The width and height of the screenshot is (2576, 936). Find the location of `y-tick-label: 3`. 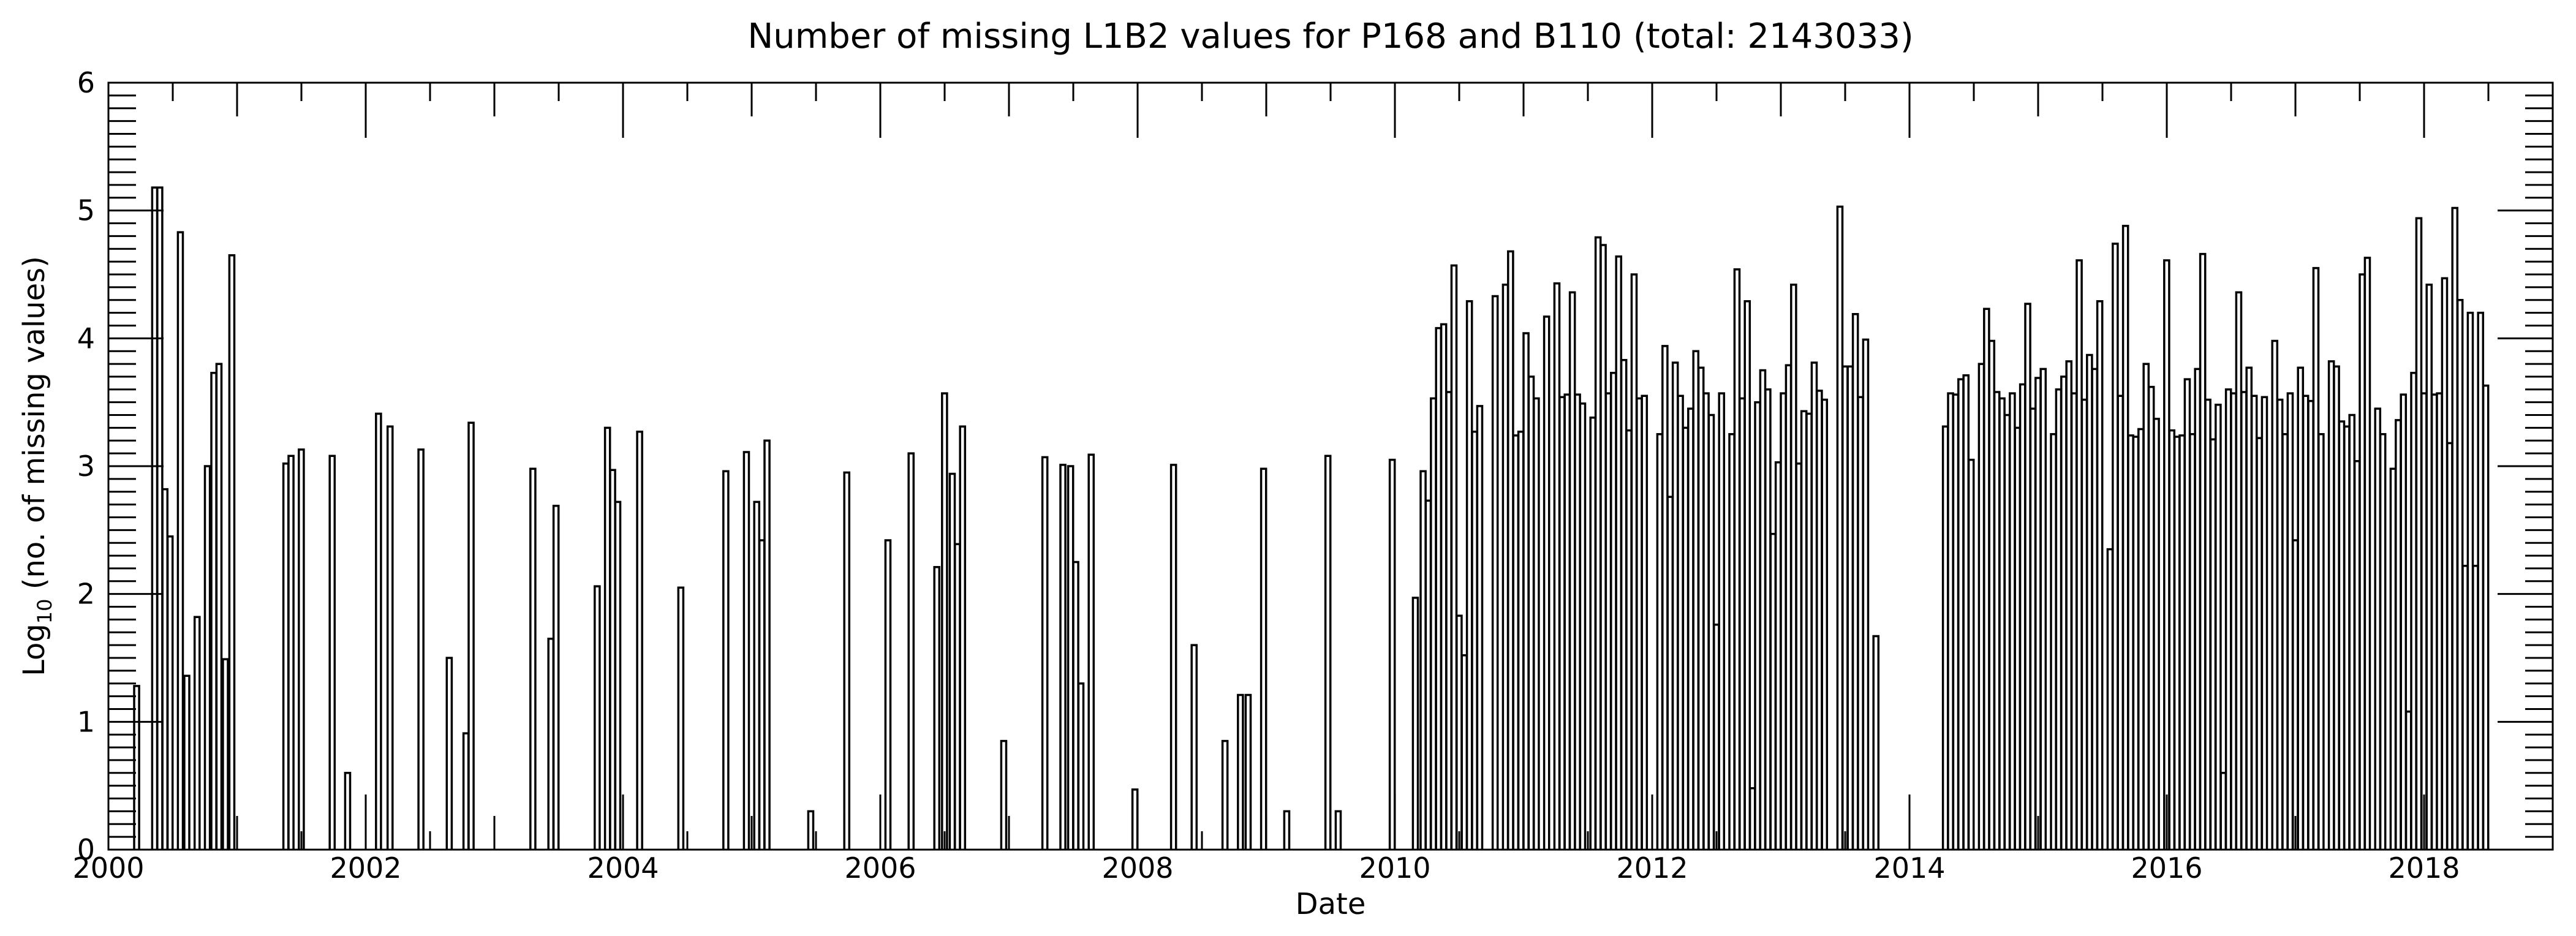

y-tick-label: 3 is located at coordinates (86, 466).